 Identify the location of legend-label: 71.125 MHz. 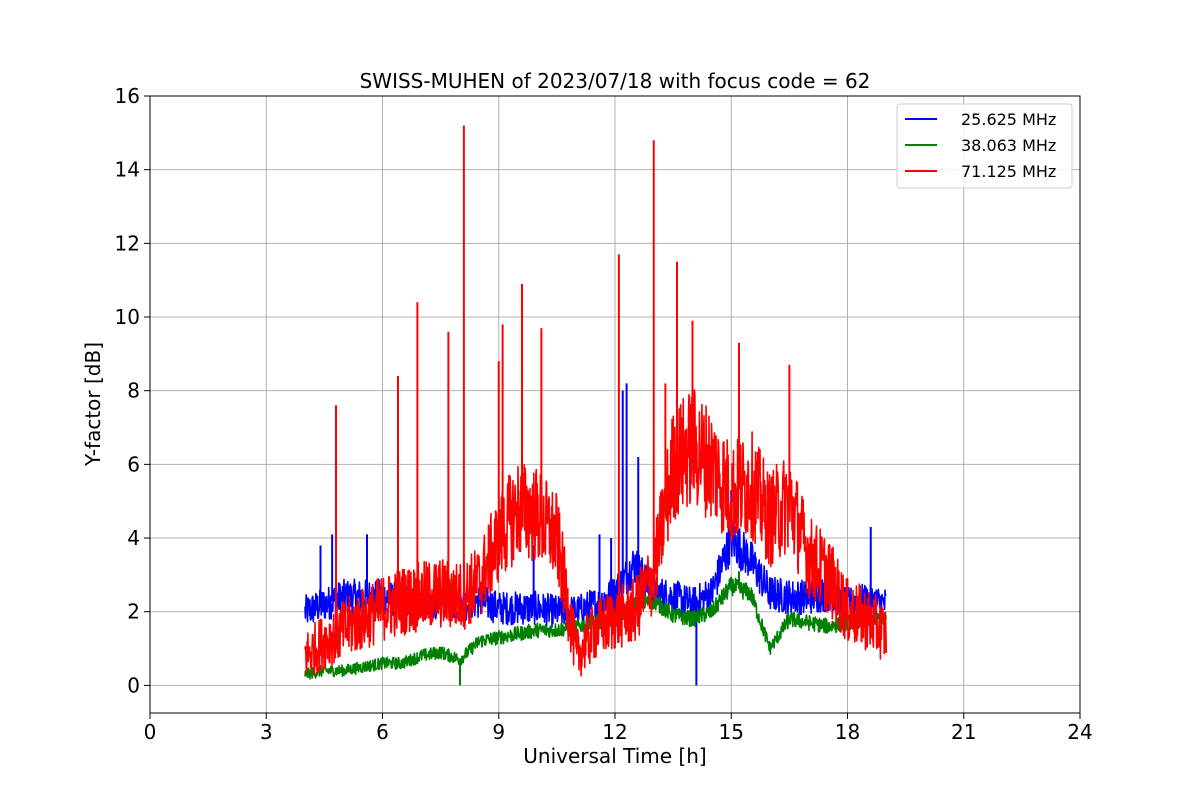
(1008, 171).